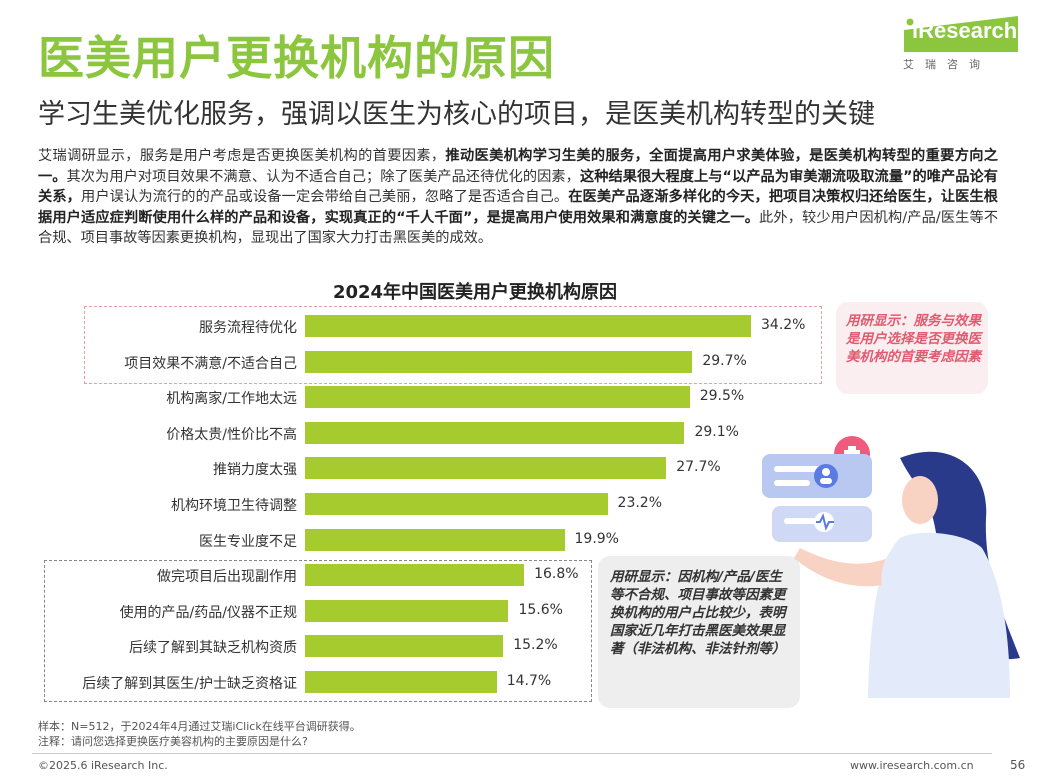 The width and height of the screenshot is (1038, 777). Describe the element at coordinates (518, 166) in the screenshot. I see `body-bold-1: 推动医美机构学习生美的服务，全面提高用户求美体验，是医美机构转型的重要方向之一。` at that location.